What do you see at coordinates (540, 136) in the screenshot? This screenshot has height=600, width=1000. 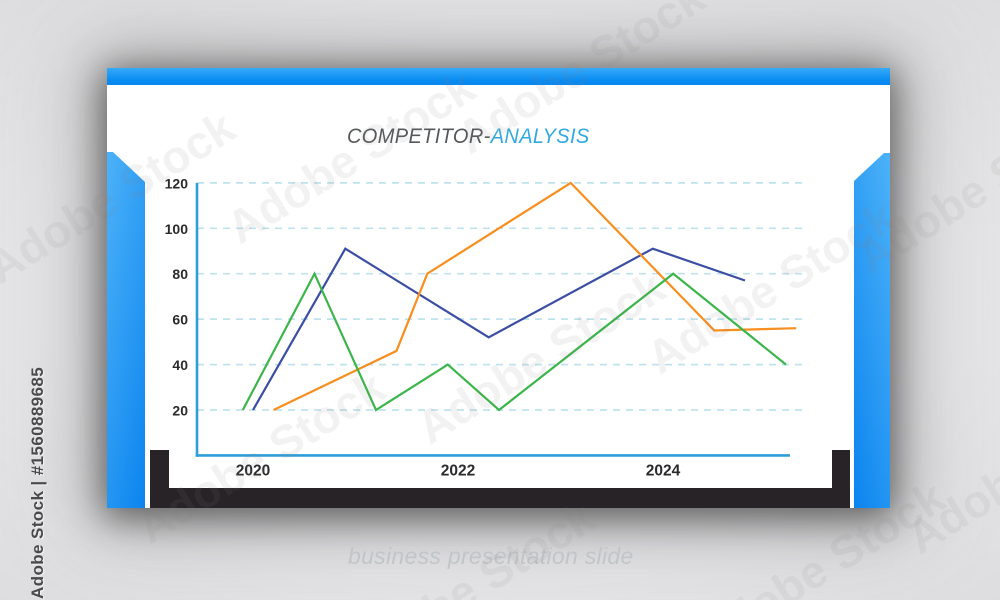 I see `slide-title-blue: ANALYSIS` at bounding box center [540, 136].